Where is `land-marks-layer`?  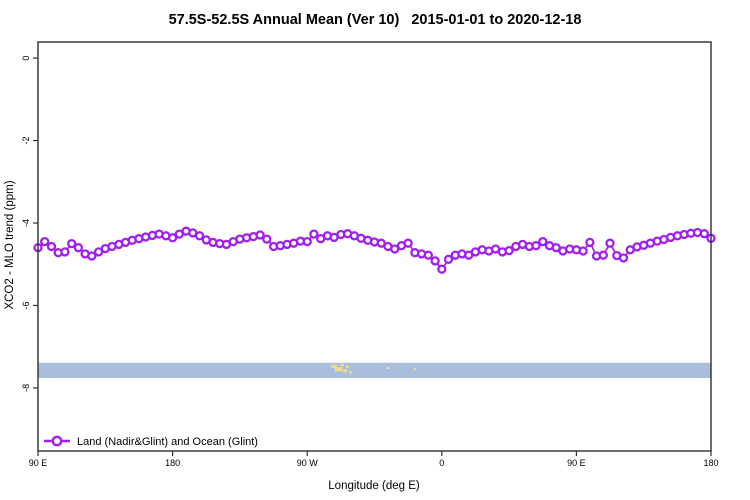
land-marks-layer is located at coordinates (373, 369).